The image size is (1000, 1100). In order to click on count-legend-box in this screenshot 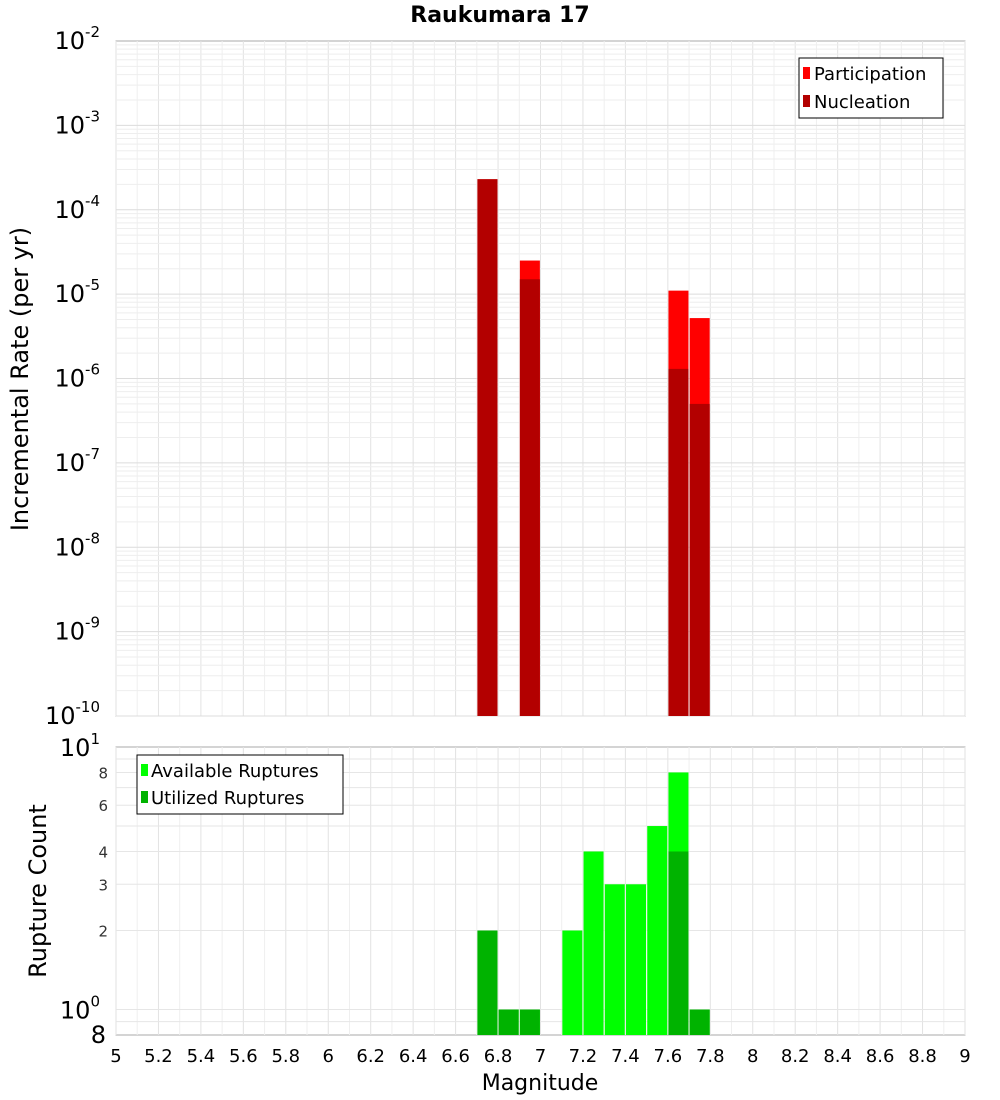, I will do `click(240, 784)`.